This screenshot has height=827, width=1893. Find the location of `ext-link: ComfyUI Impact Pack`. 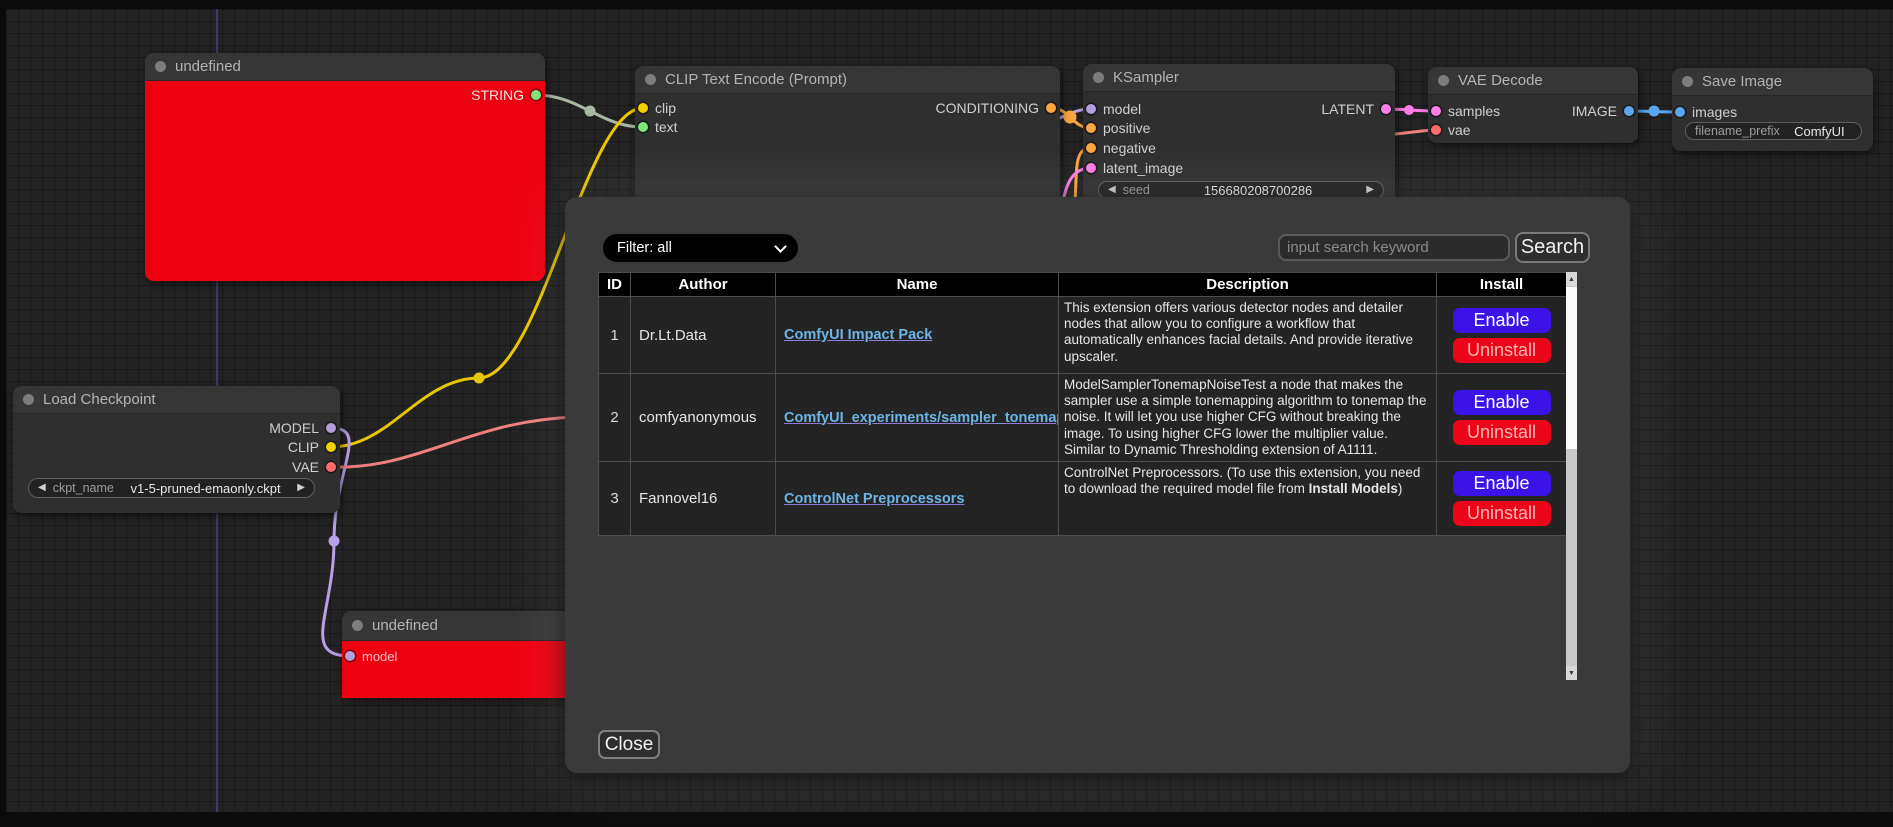

ext-link: ComfyUI Impact Pack is located at coordinates (858, 335).